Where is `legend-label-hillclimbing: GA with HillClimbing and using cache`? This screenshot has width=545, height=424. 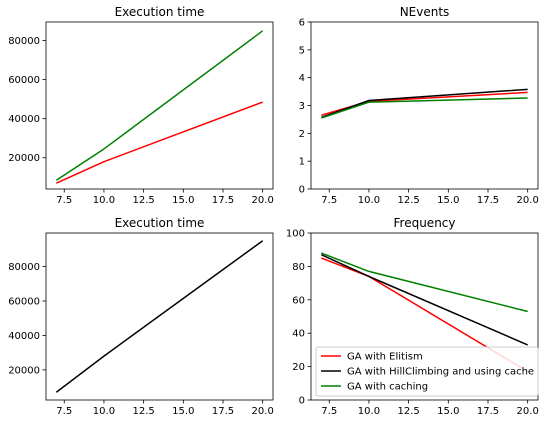 legend-label-hillclimbing: GA with HillClimbing and using cache is located at coordinates (440, 372).